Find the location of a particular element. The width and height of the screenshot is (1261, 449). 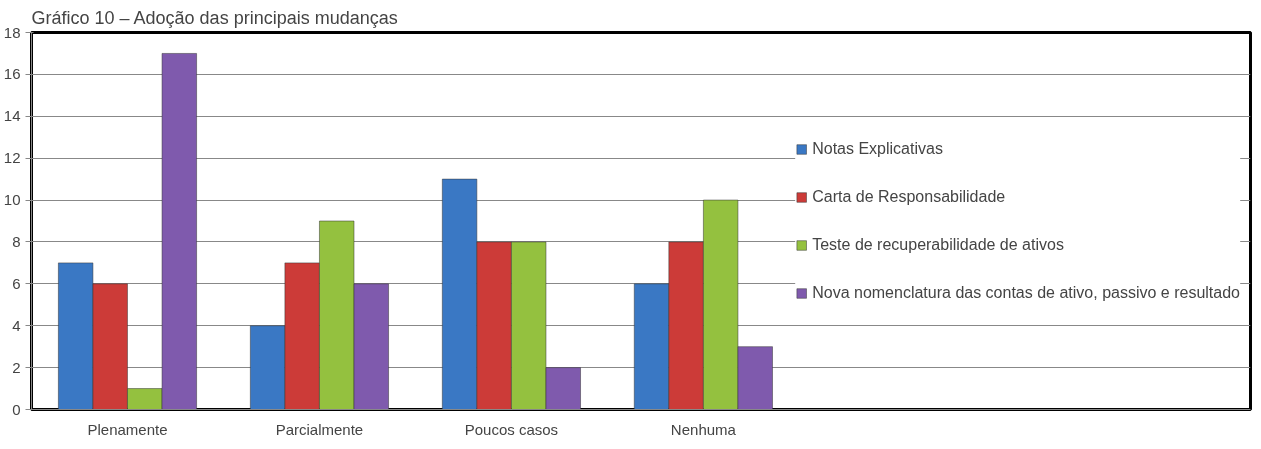

y-tick-label: 12 is located at coordinates (12, 158).